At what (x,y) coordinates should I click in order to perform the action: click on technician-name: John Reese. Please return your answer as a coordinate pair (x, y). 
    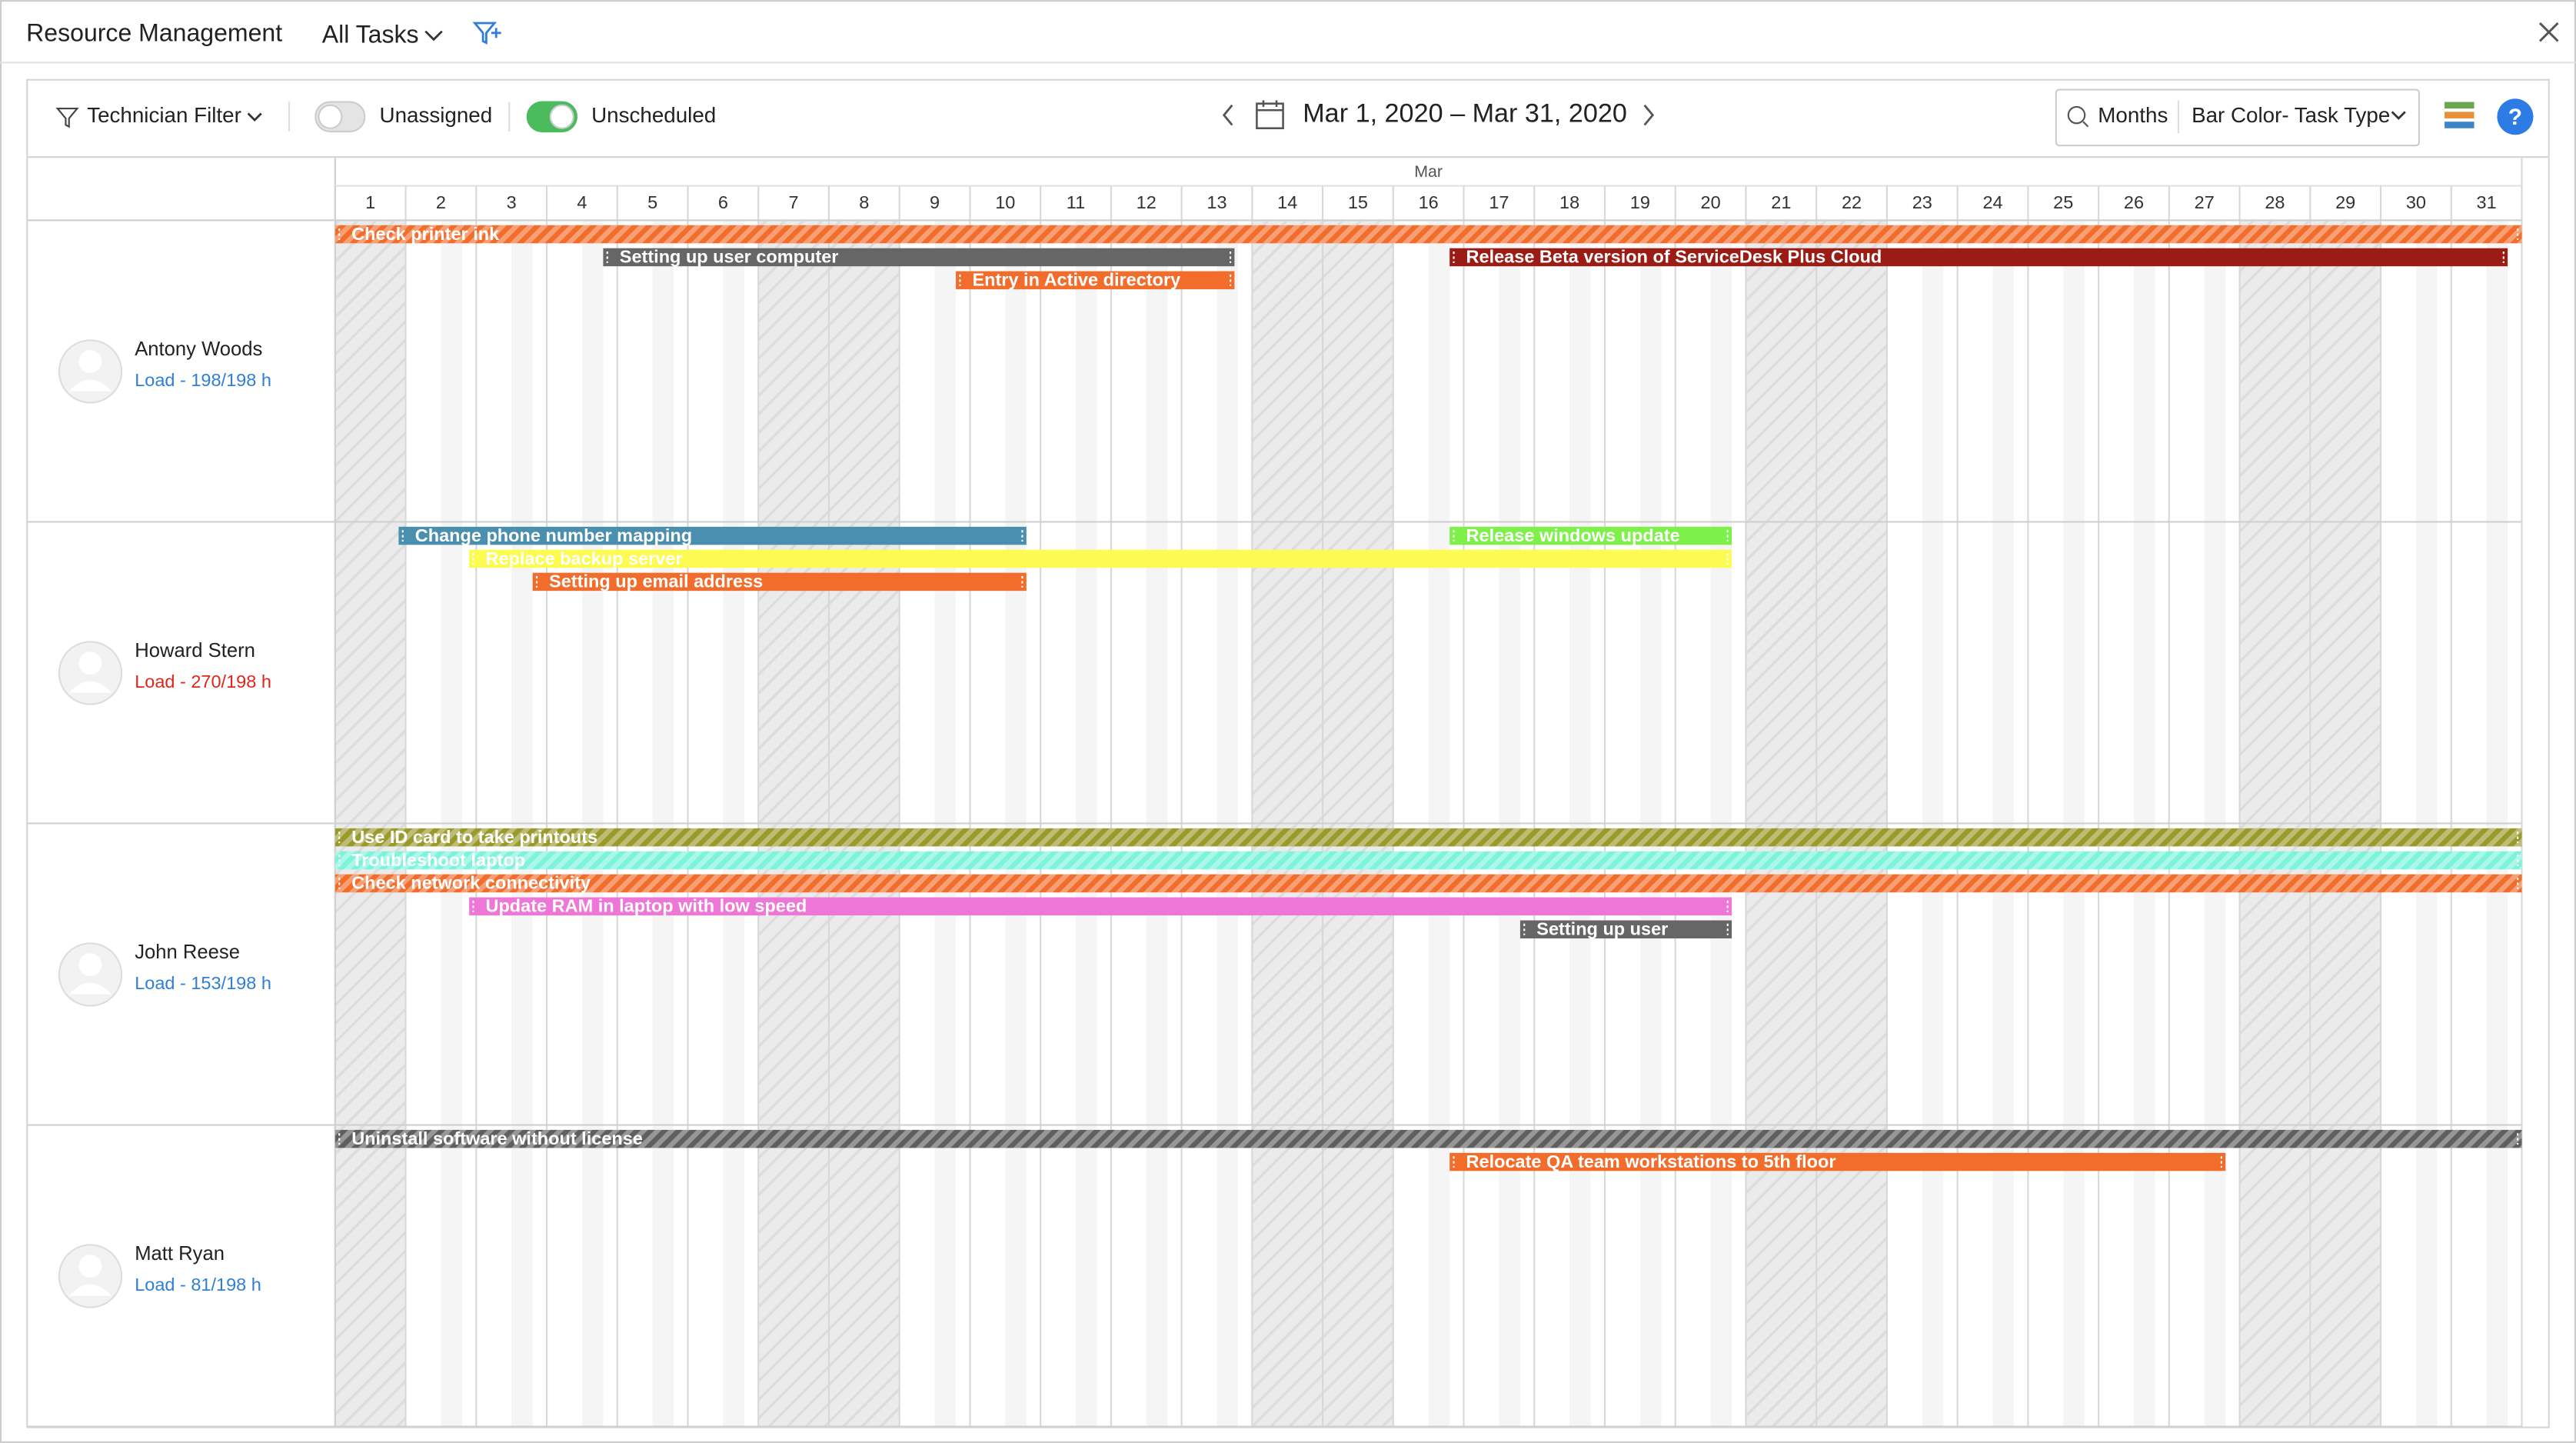
    Looking at the image, I should click on (187, 952).